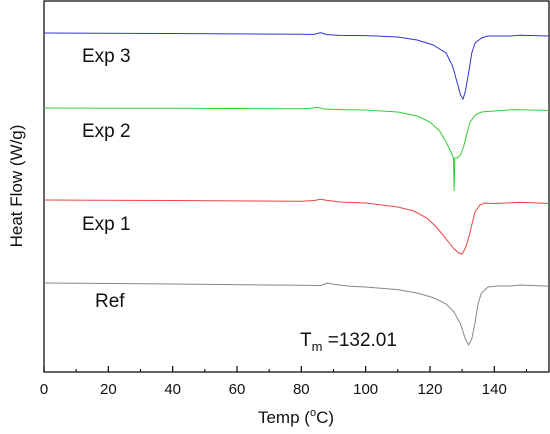  I want to click on series-line-ref, so click(296, 314).